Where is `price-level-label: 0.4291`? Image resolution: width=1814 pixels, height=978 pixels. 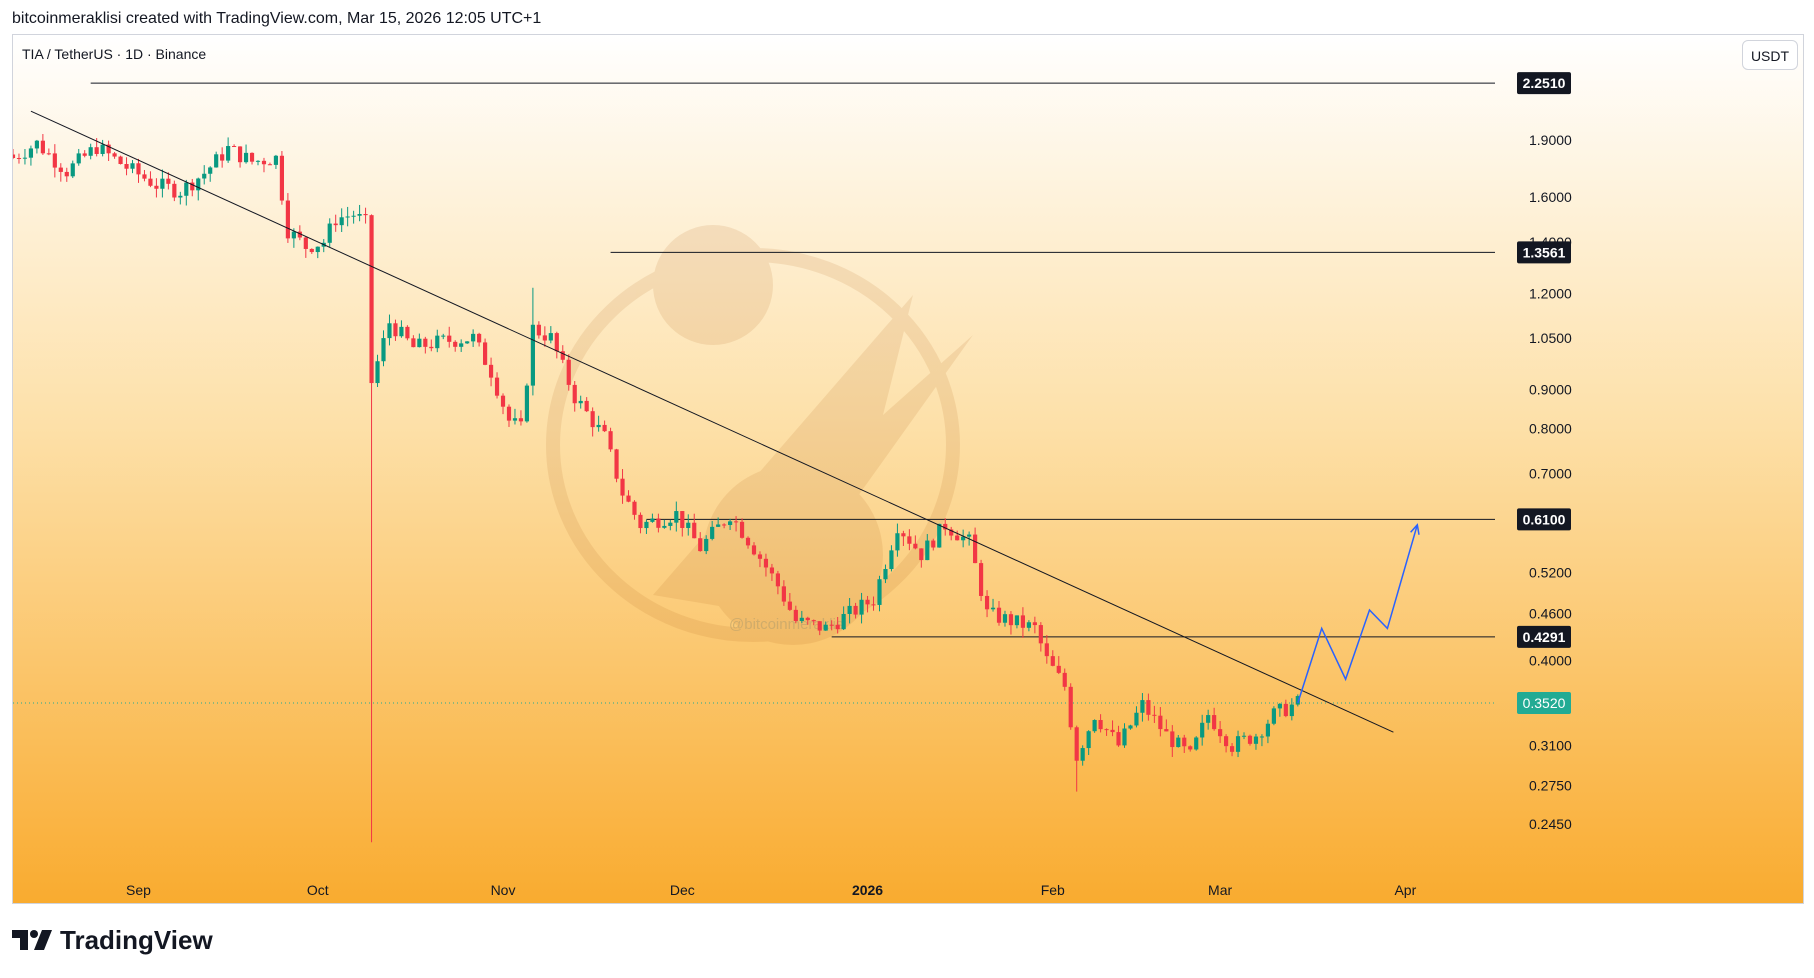
price-level-label: 0.4291 is located at coordinates (1544, 637).